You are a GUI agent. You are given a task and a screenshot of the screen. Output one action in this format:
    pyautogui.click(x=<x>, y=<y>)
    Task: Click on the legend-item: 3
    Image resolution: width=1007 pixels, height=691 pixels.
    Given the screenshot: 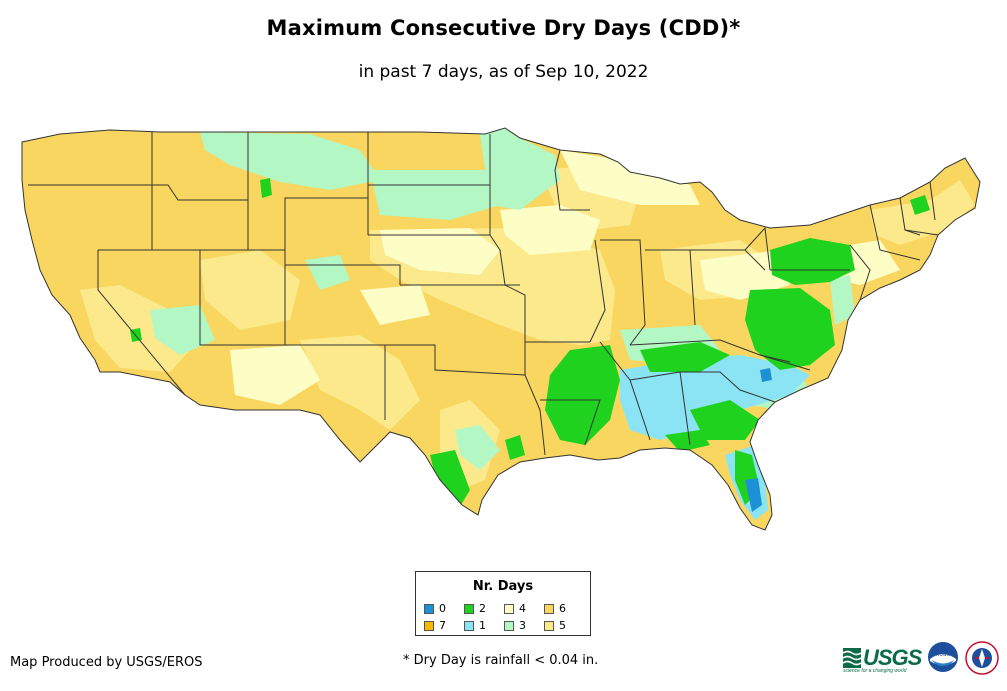 What is the action you would take?
    pyautogui.click(x=524, y=625)
    